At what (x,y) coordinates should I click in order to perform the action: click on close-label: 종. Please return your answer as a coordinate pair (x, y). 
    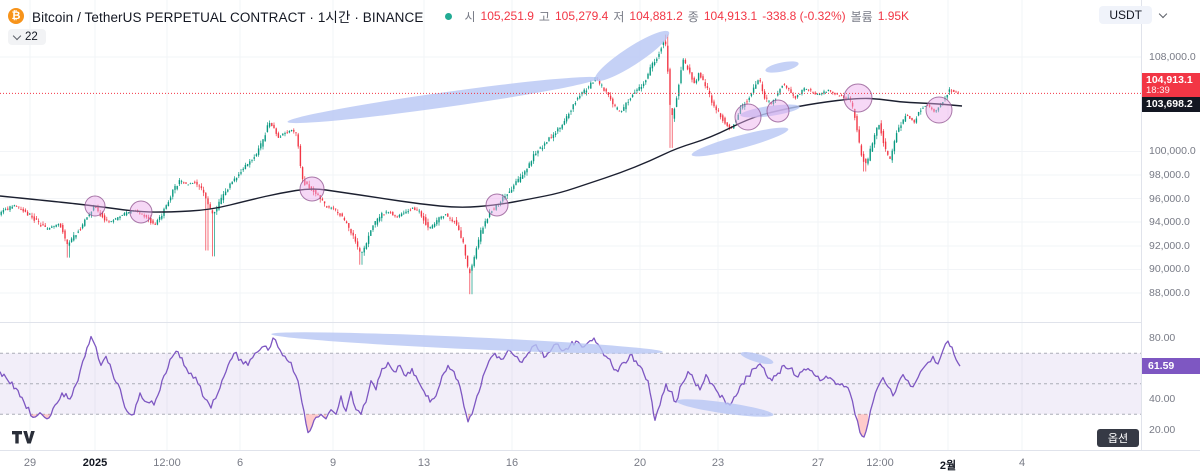
    Looking at the image, I should click on (693, 16).